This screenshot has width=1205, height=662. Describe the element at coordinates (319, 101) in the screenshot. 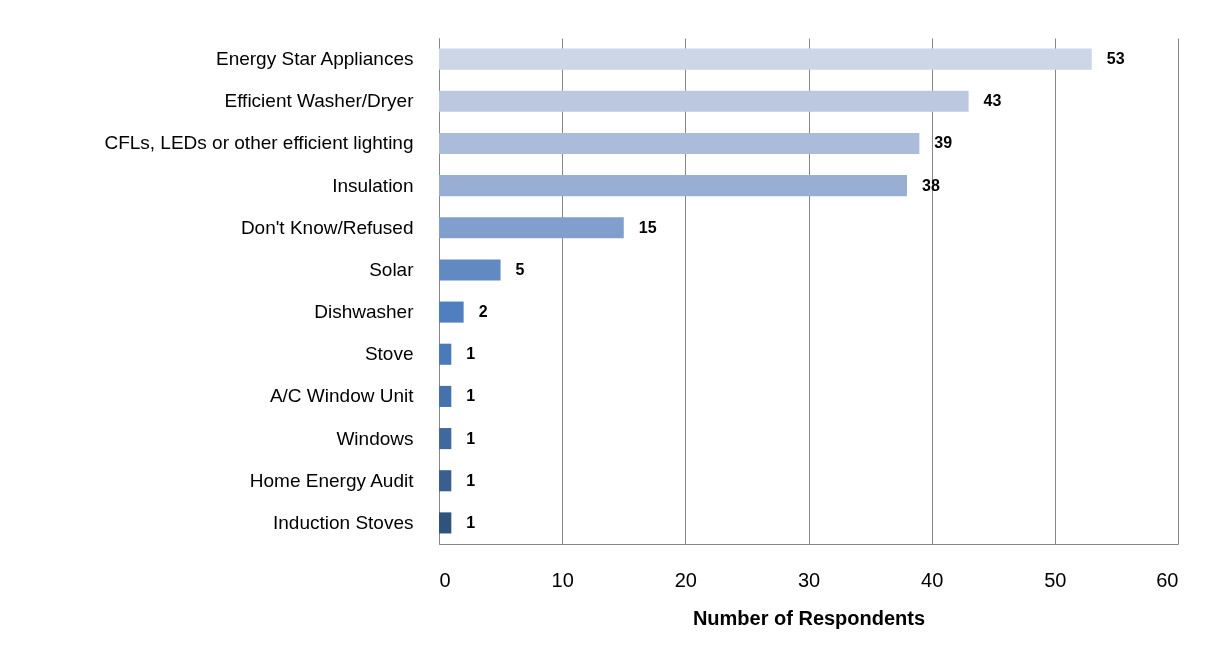

I see `y-tick-label: Efficient Washer/Dryer` at that location.